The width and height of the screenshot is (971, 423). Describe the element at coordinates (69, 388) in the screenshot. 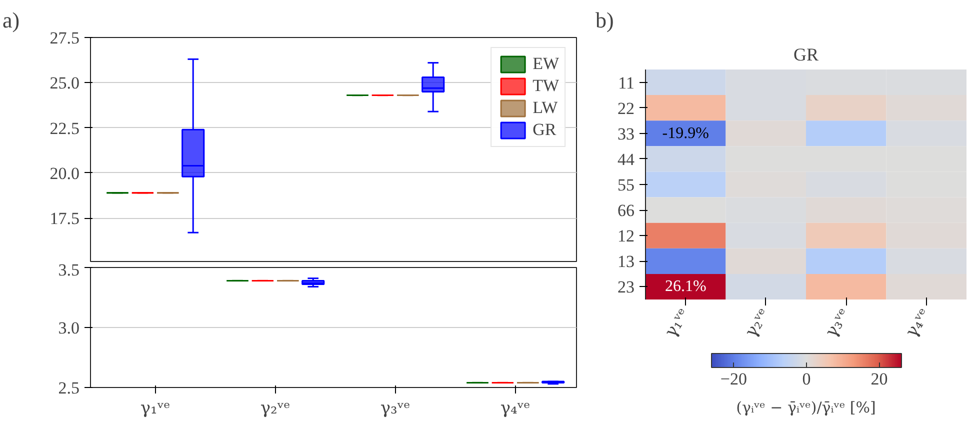

I see `y-tick-label: 2.5` at that location.